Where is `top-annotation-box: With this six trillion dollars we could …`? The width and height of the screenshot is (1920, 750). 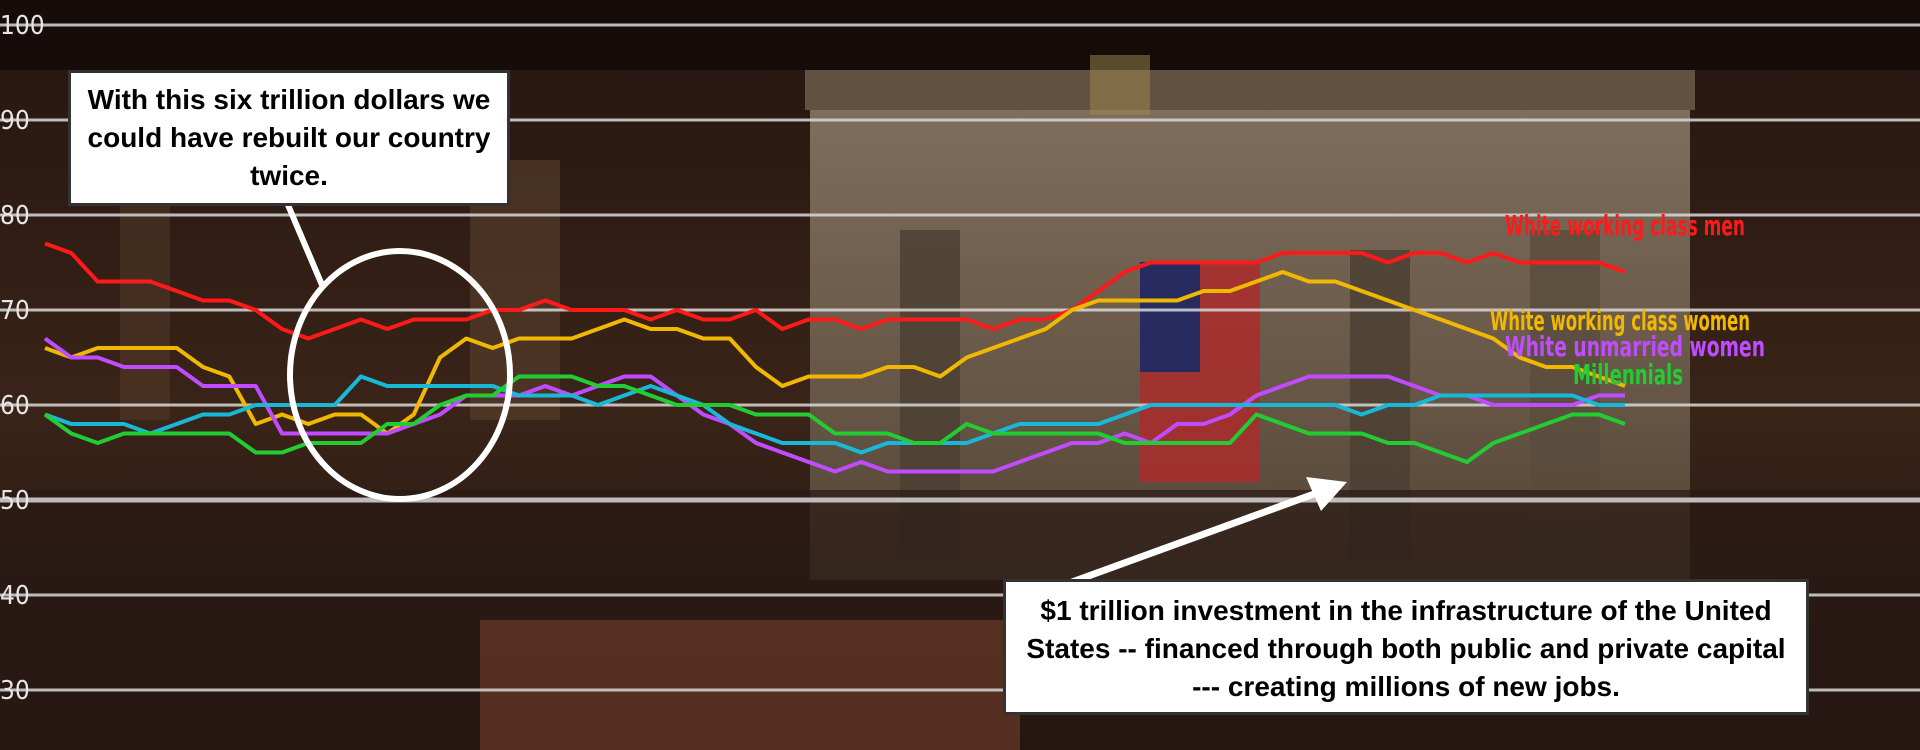 top-annotation-box: With this six trillion dollars we could … is located at coordinates (289, 138).